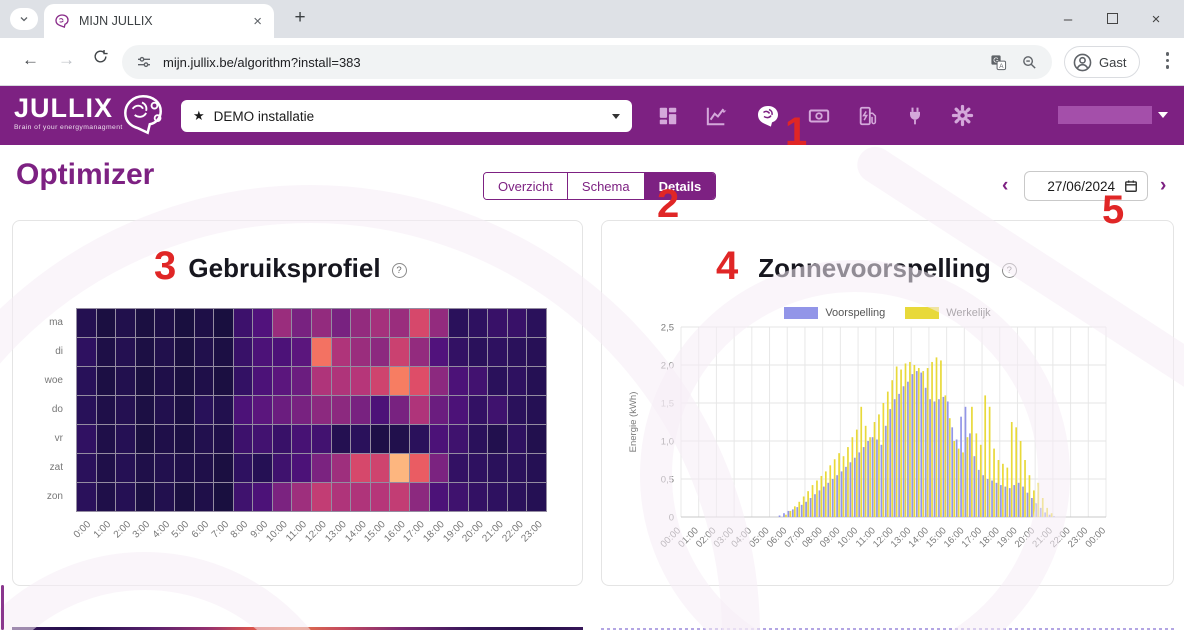 The height and width of the screenshot is (630, 1184). Describe the element at coordinates (300, 17) in the screenshot. I see `new-tab-button: +` at that location.